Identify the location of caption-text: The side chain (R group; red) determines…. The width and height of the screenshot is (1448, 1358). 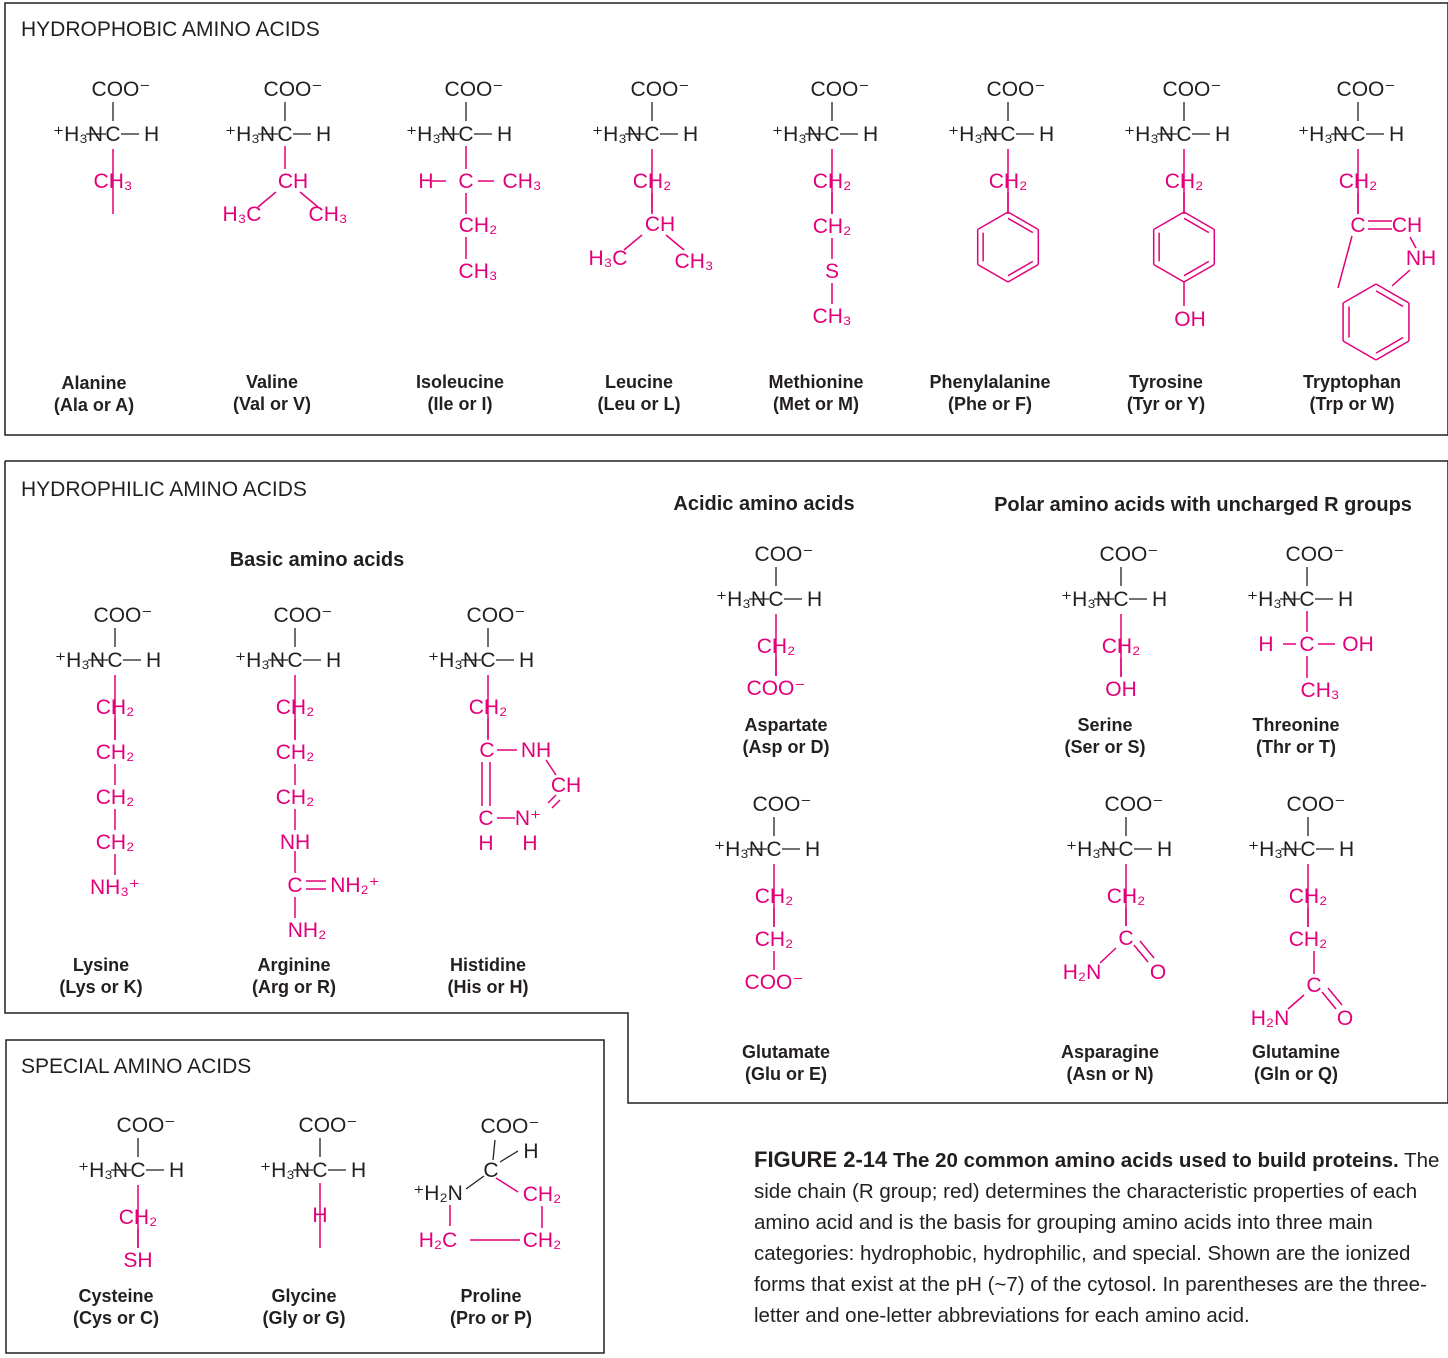
(1097, 1238).